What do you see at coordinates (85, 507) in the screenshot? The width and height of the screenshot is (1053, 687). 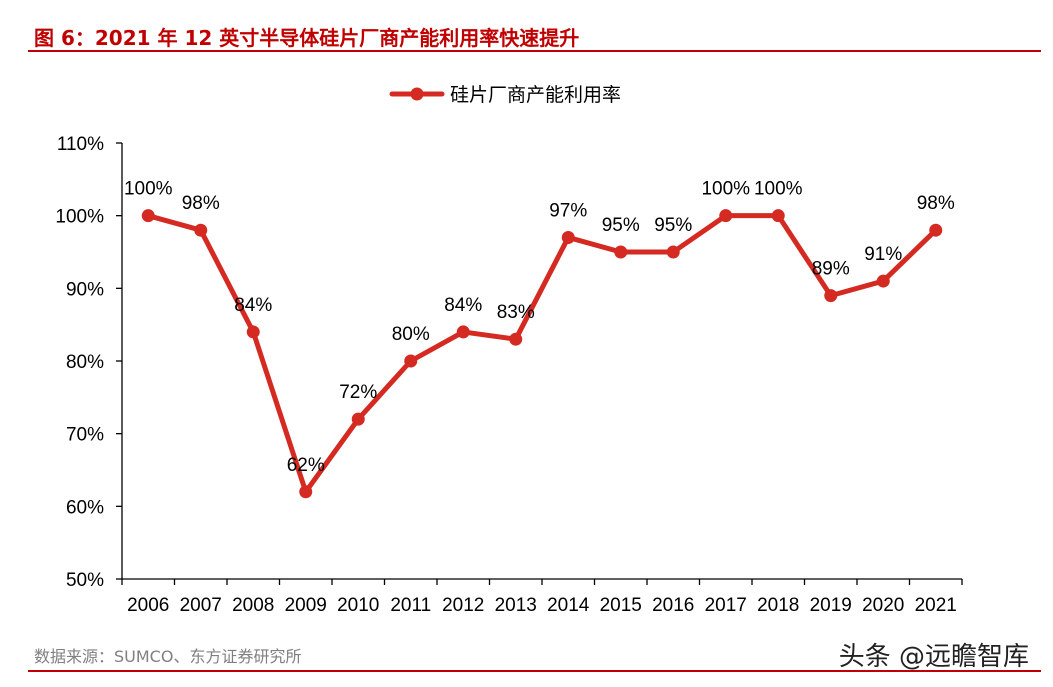 I see `y-tick-label: 60%` at bounding box center [85, 507].